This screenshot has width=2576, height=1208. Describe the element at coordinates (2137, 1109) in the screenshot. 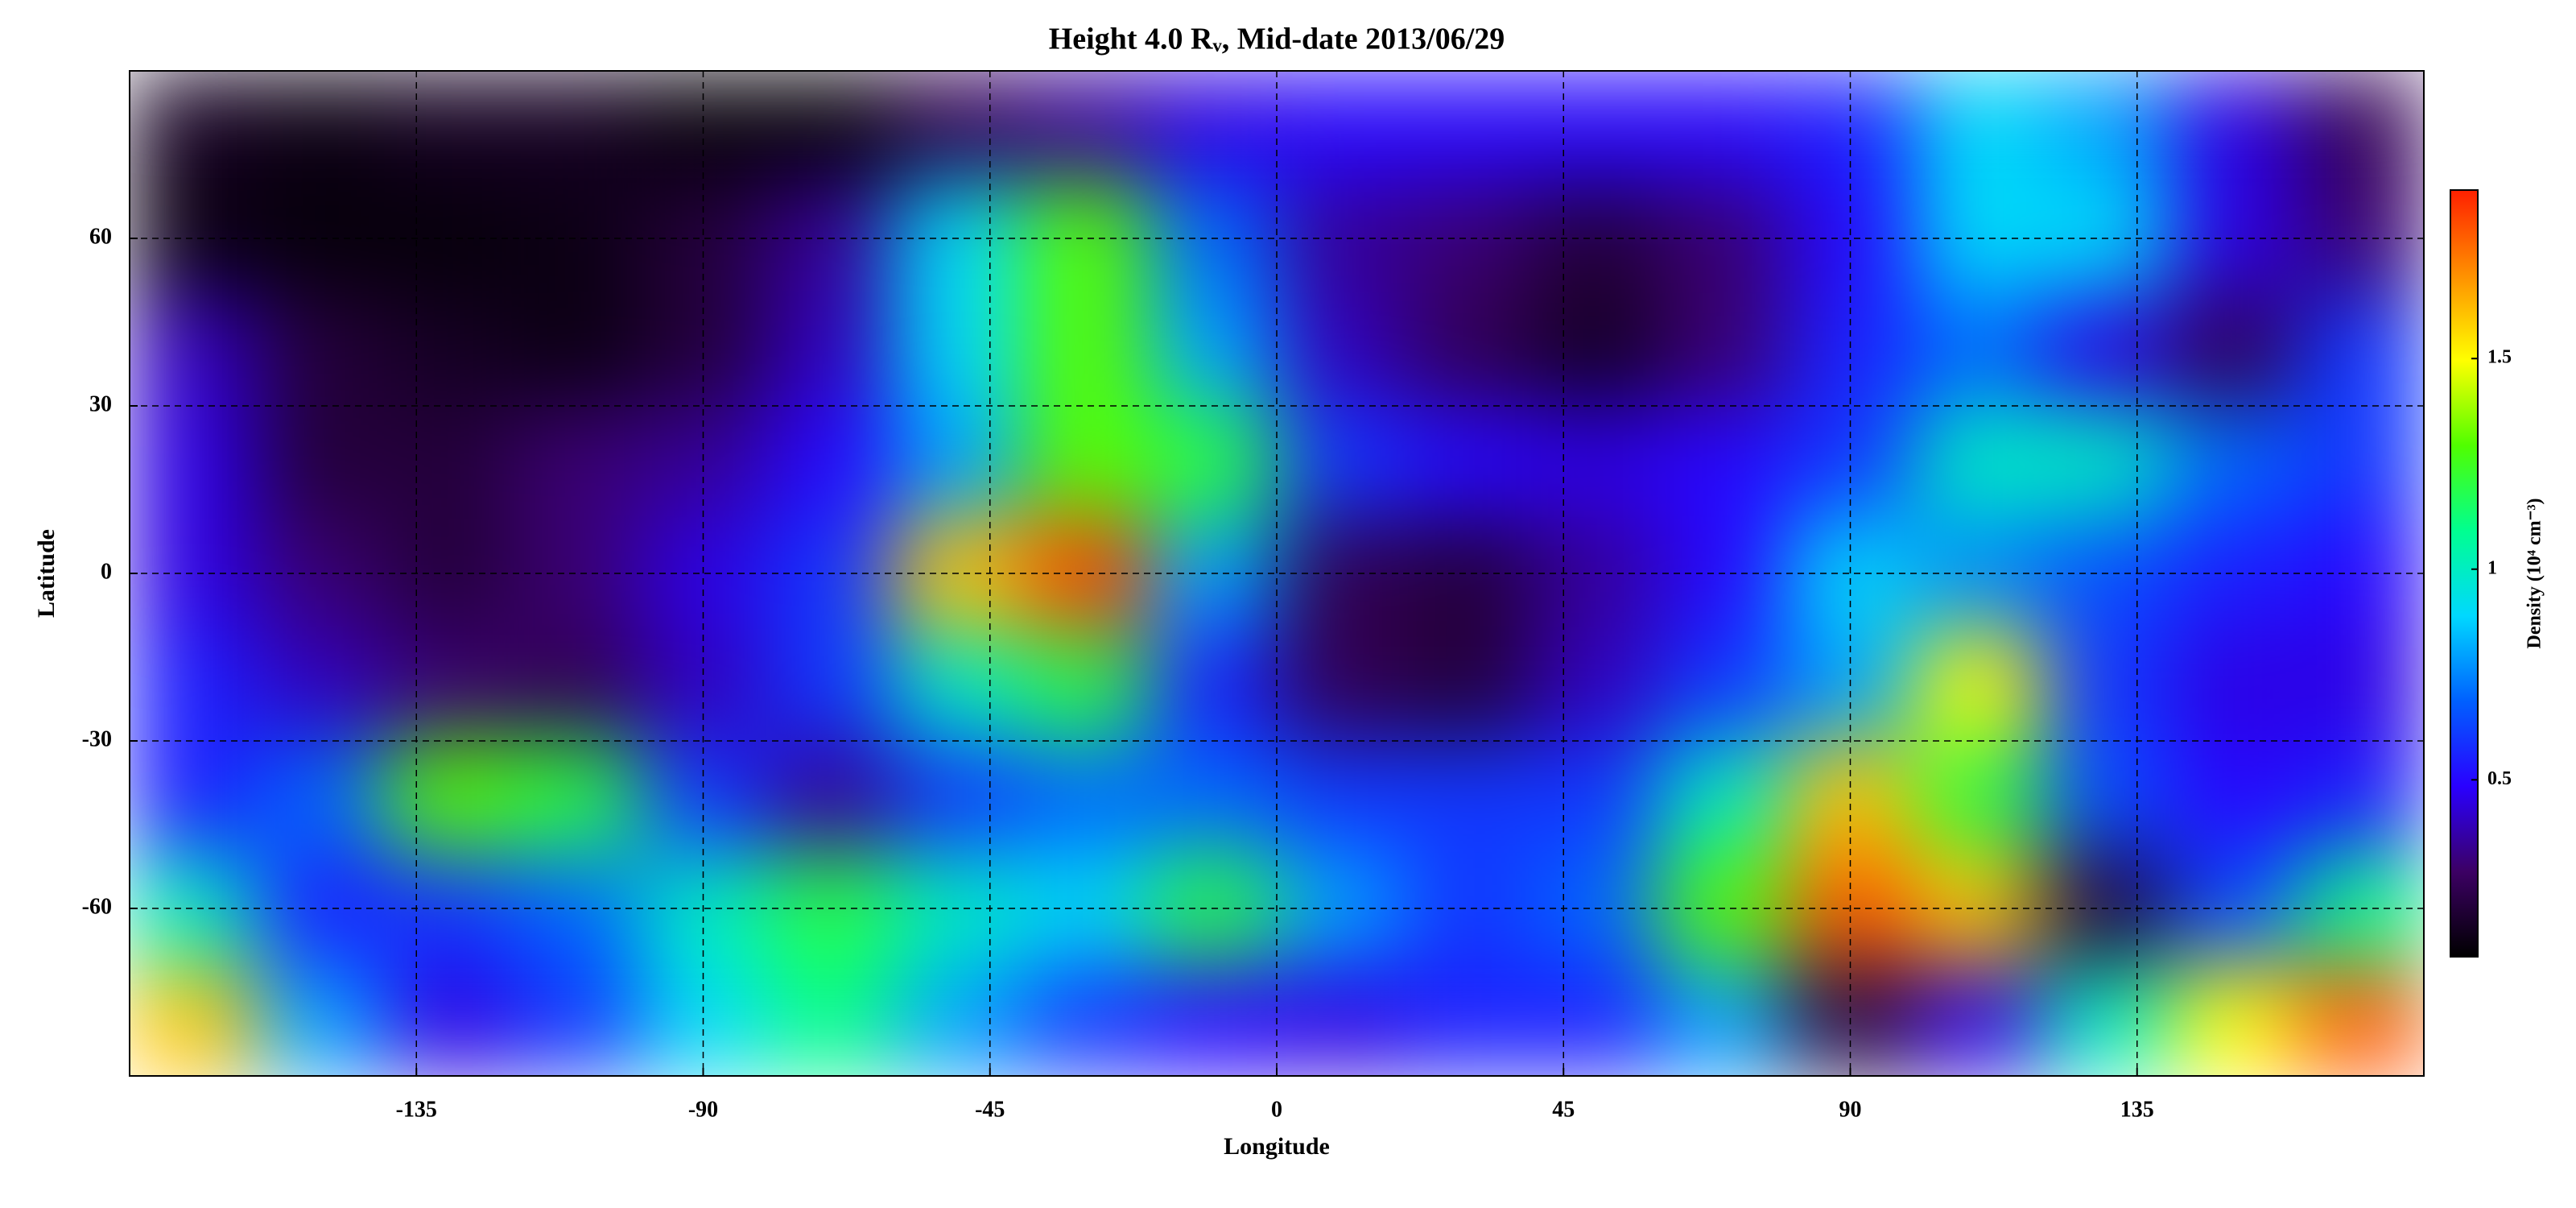

I see `x-tick-label: 135` at that location.